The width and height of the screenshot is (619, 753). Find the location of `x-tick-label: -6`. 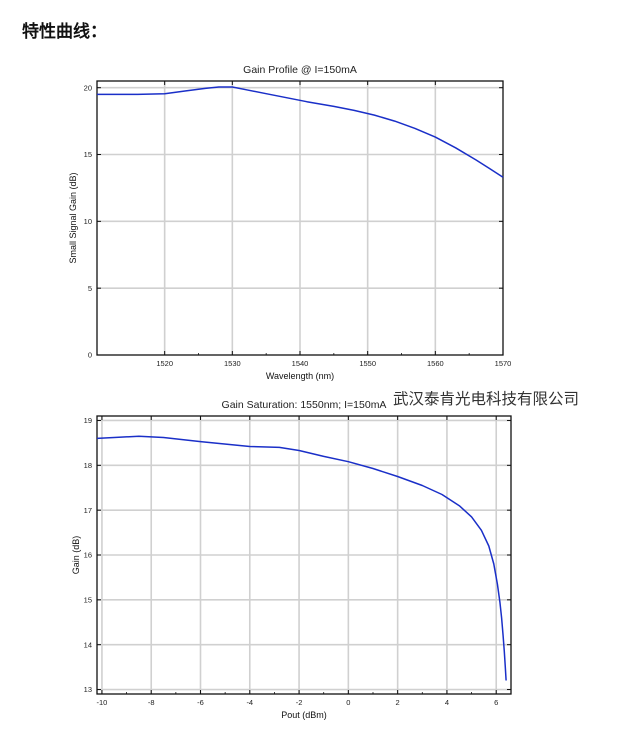

x-tick-label: -6 is located at coordinates (200, 702).